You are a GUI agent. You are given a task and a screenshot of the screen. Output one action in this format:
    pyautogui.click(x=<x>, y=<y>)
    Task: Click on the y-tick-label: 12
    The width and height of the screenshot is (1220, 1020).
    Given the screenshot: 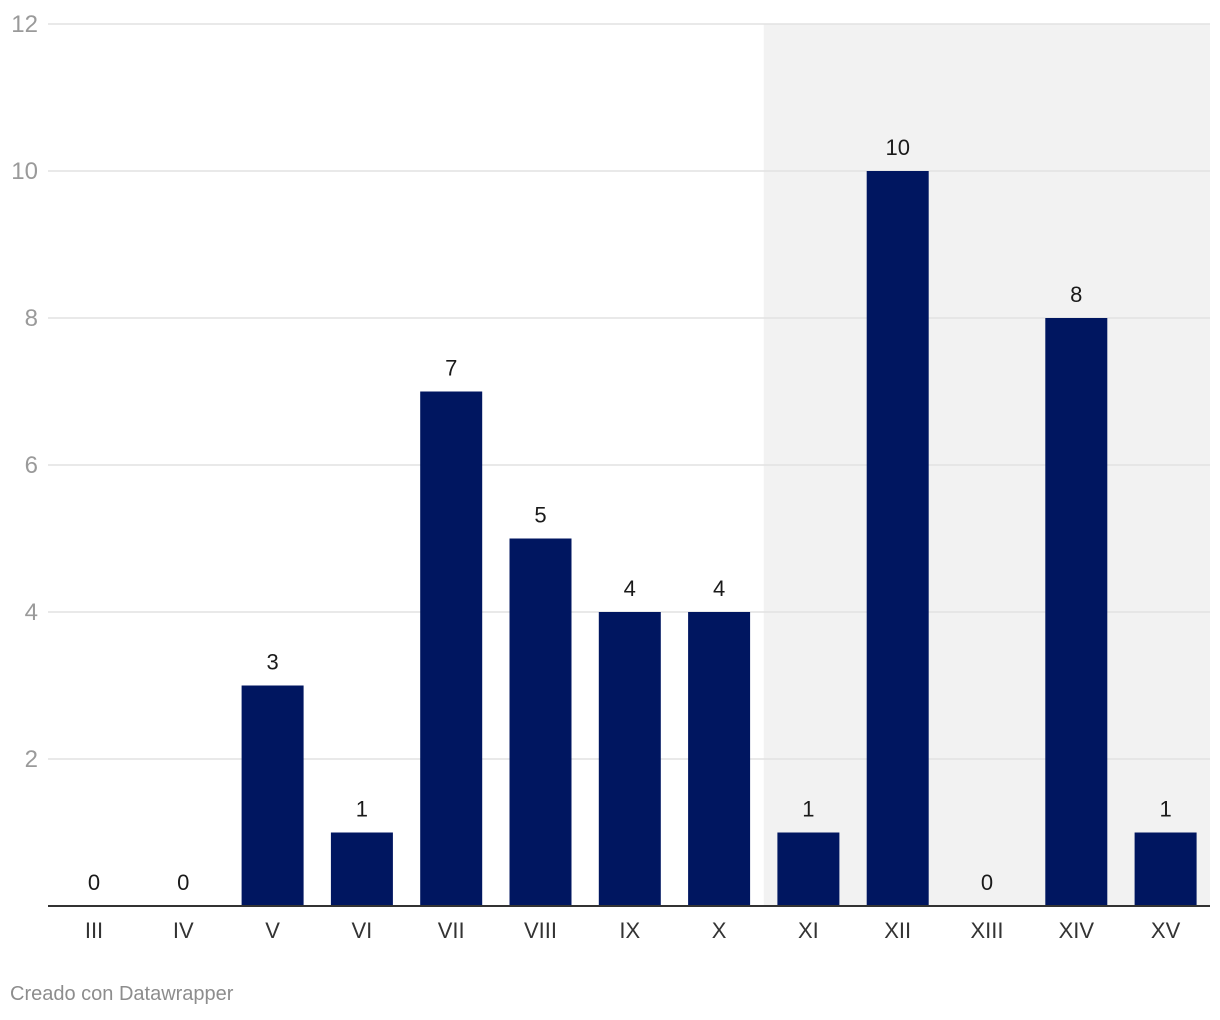 What is the action you would take?
    pyautogui.click(x=24, y=24)
    